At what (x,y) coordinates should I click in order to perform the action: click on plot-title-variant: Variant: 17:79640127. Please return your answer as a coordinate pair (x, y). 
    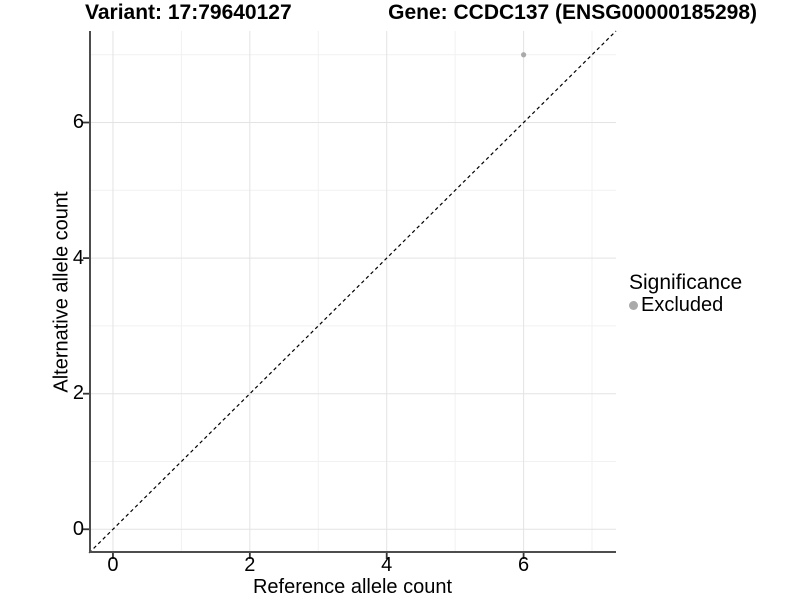
    Looking at the image, I should click on (188, 12).